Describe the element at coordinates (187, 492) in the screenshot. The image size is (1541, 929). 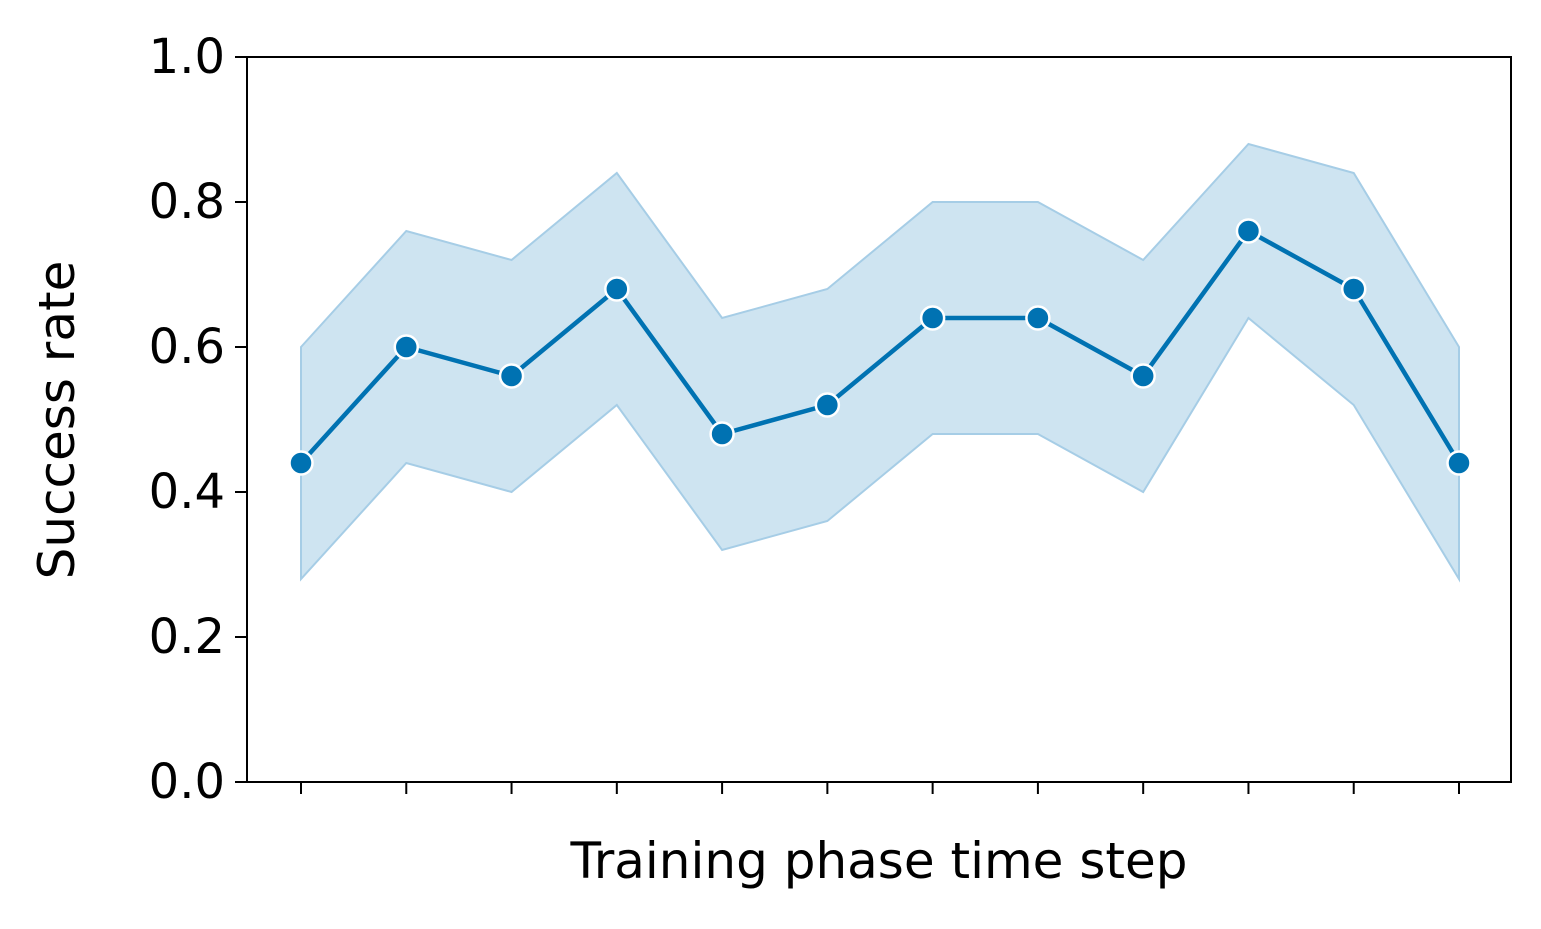
I see `y-tick-label: 0.4` at that location.